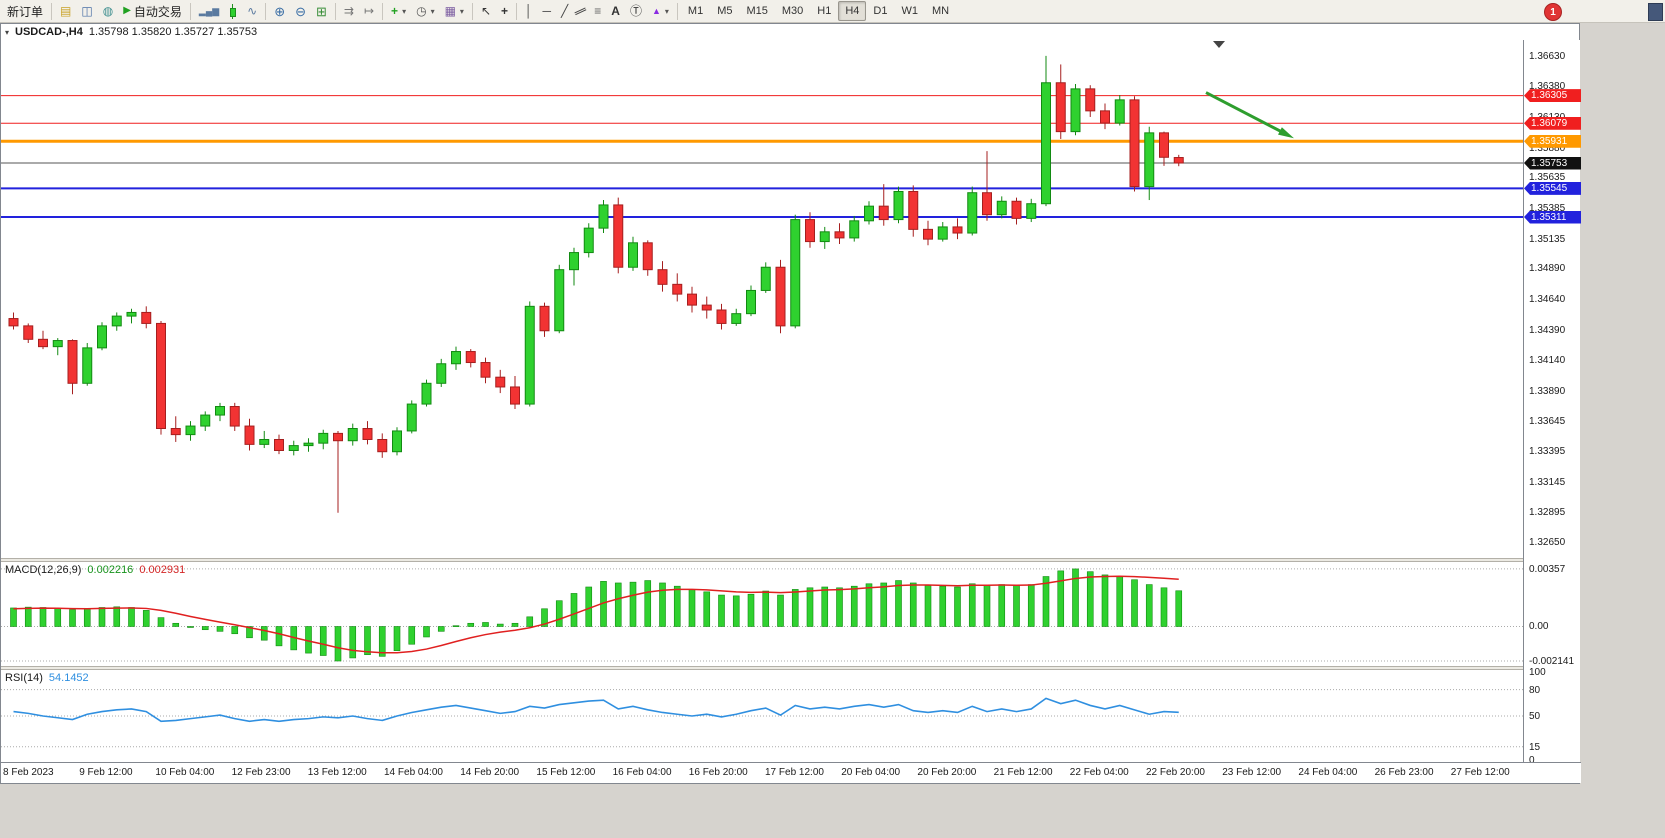 This screenshot has width=1665, height=838. I want to click on cursor-button: ↖, so click(486, 11).